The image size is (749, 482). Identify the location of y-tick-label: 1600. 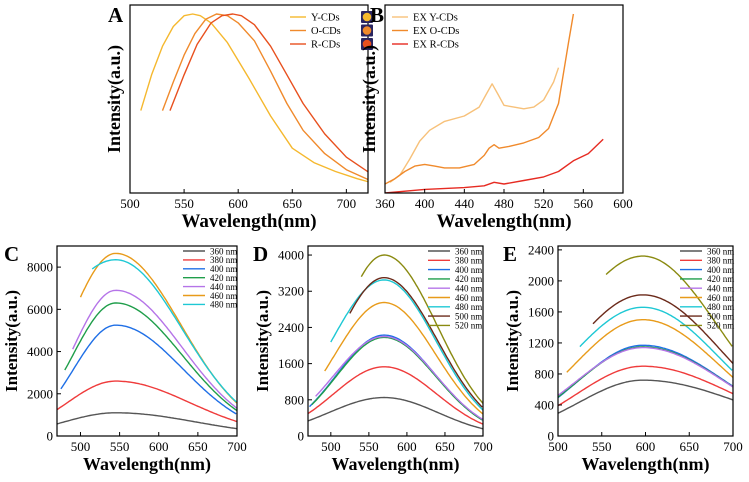
(291, 363).